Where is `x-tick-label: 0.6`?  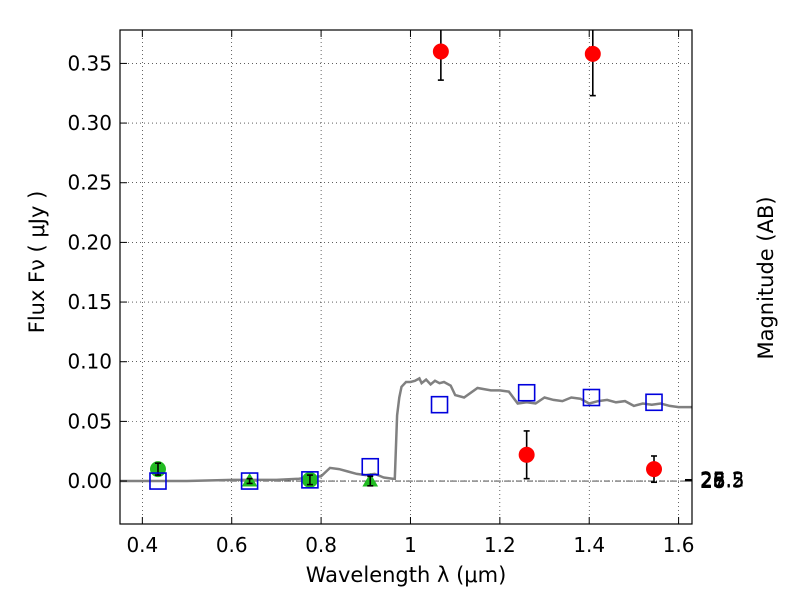
x-tick-label: 0.6 is located at coordinates (232, 545).